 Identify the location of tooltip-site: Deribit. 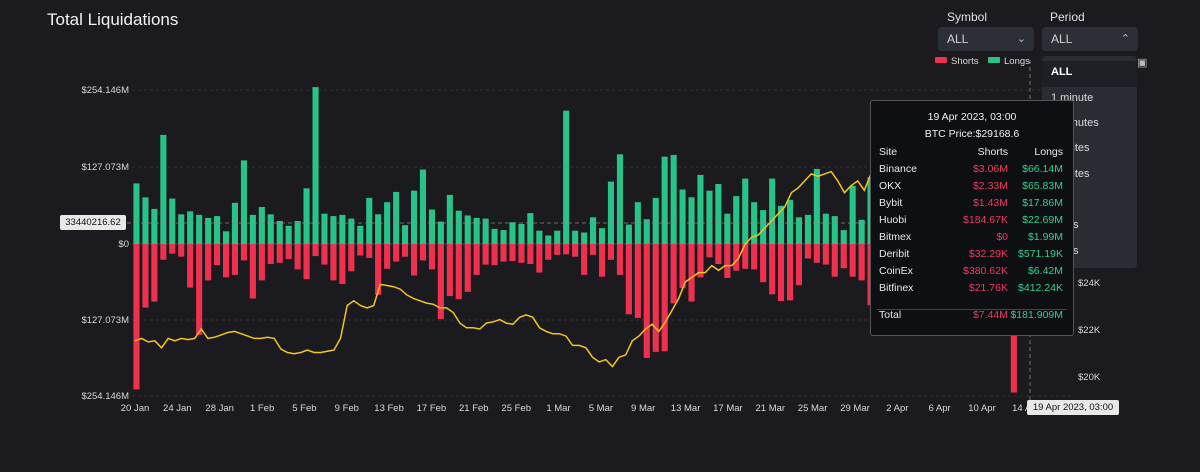
(894, 254).